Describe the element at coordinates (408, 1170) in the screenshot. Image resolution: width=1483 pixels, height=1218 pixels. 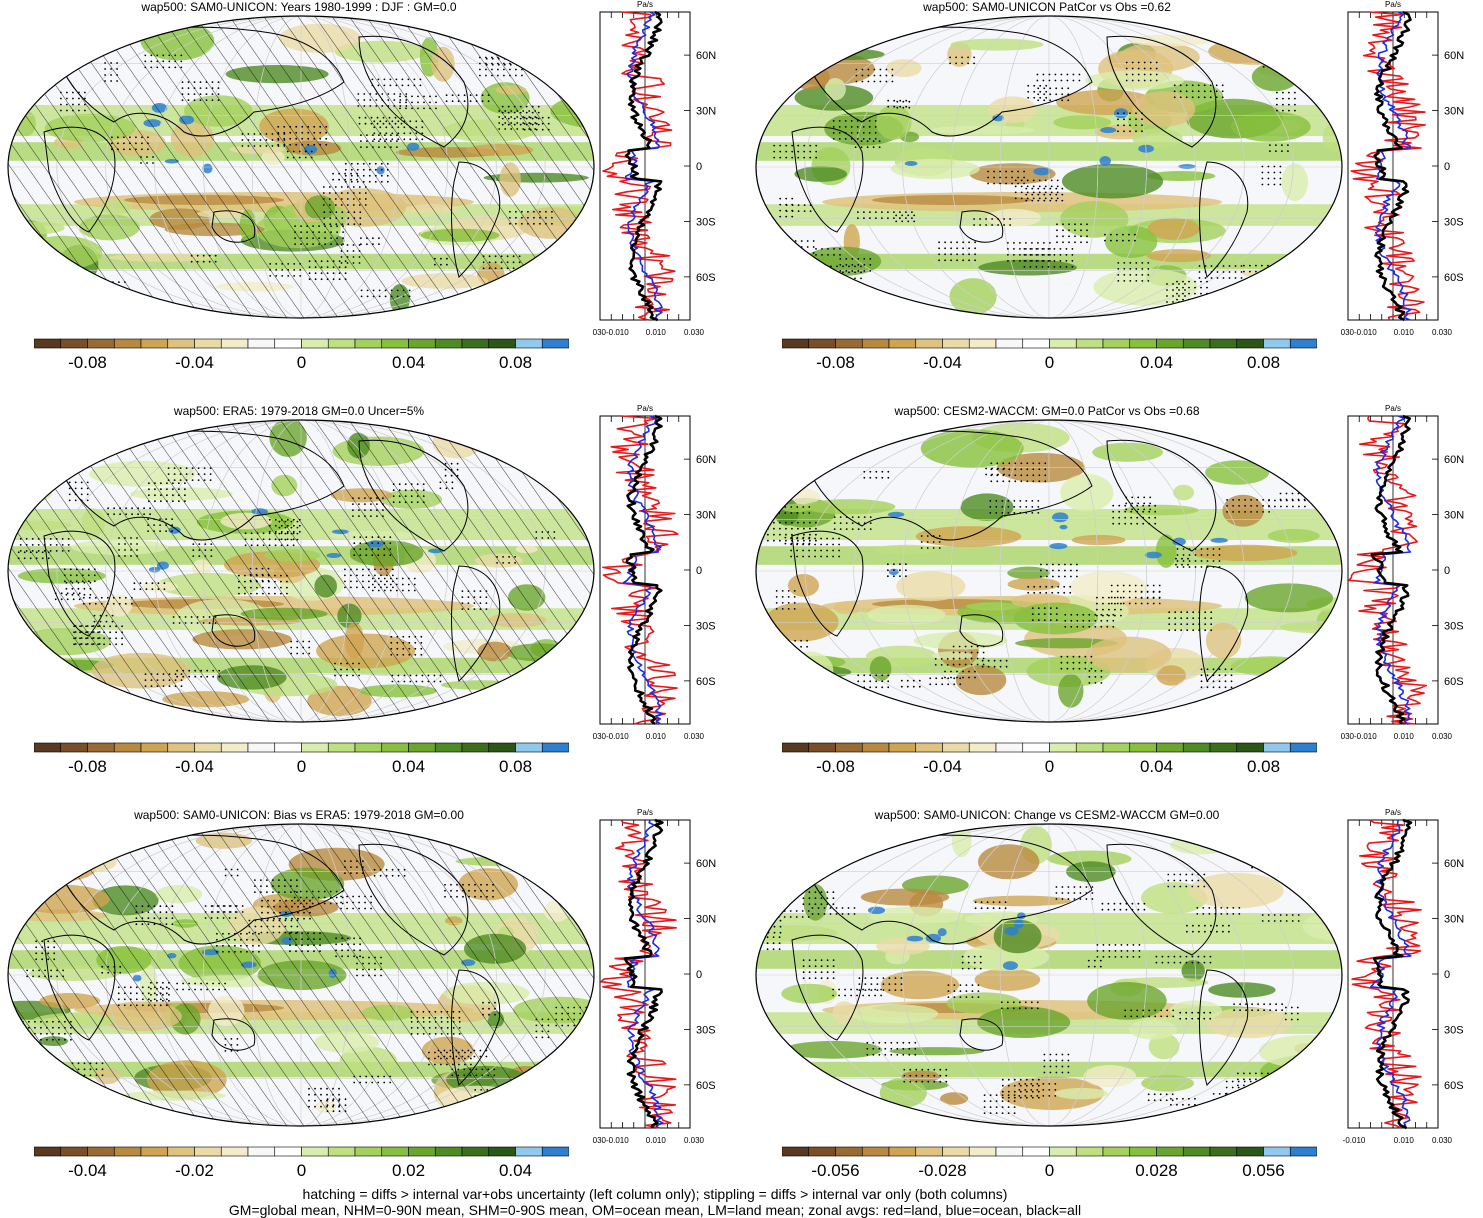
I see `colorbar-tick-label: 0.02` at that location.